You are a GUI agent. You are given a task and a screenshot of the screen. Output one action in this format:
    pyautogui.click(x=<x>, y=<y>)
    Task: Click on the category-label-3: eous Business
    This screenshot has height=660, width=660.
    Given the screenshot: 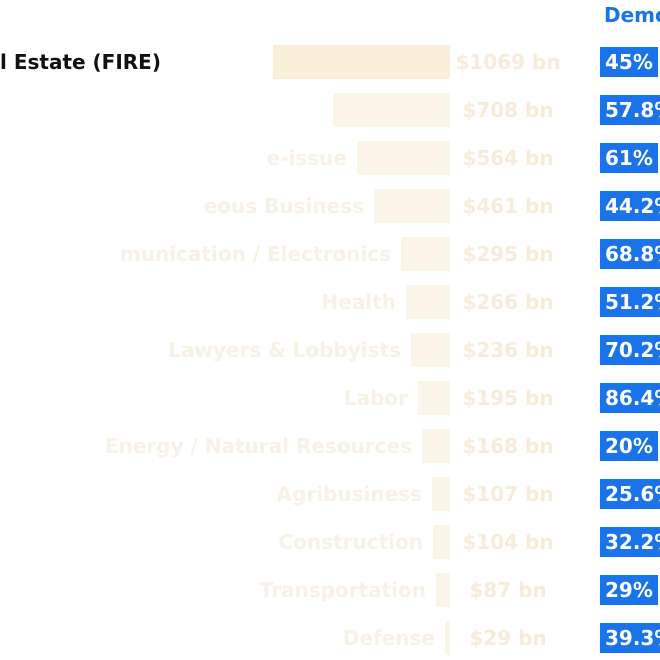 What is the action you would take?
    pyautogui.click(x=283, y=206)
    